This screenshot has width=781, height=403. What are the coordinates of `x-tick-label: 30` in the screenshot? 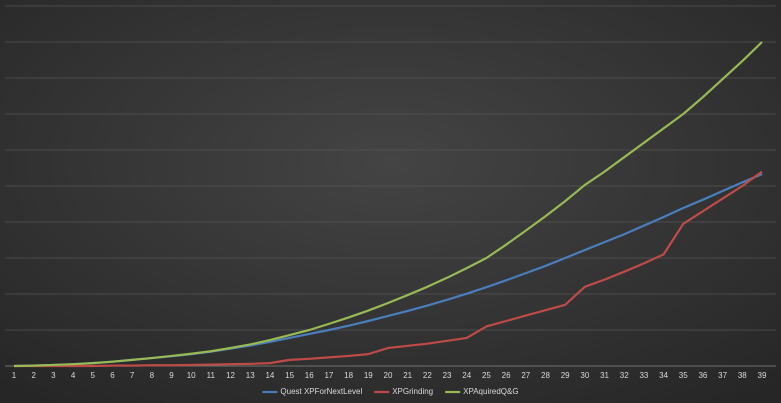 It's located at (584, 375).